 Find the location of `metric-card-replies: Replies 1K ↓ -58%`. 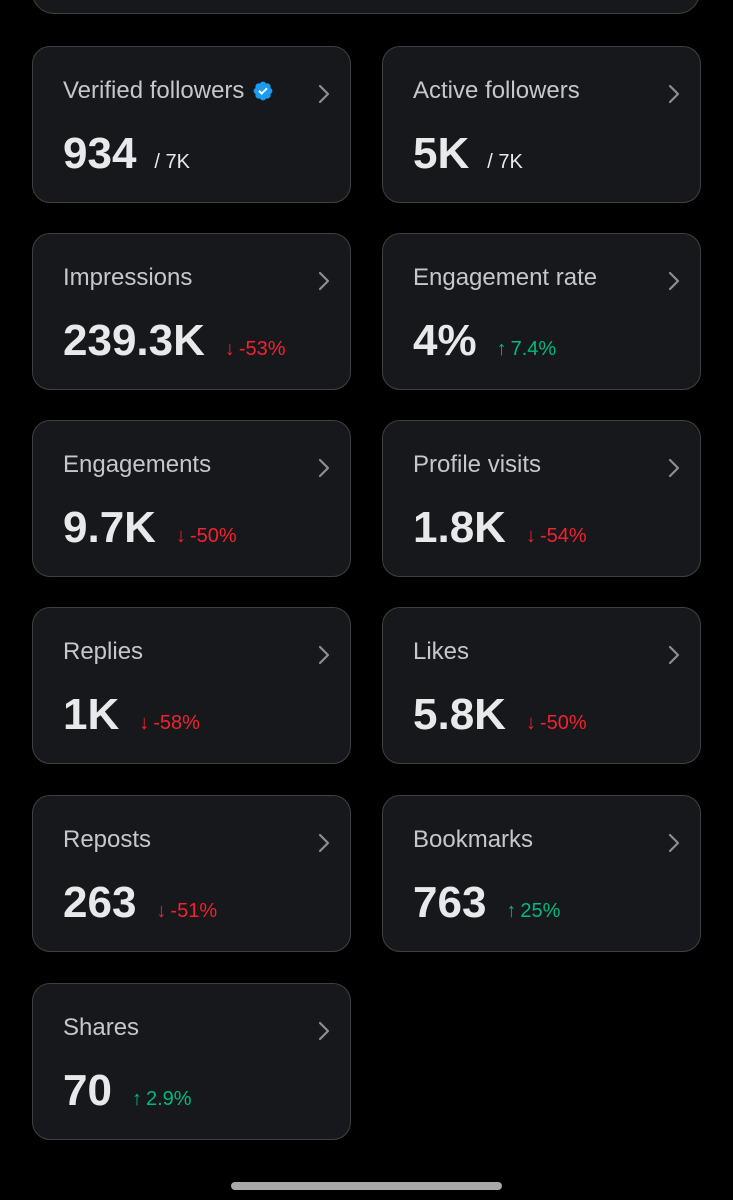

metric-card-replies: Replies 1K ↓ -58% is located at coordinates (191, 685).